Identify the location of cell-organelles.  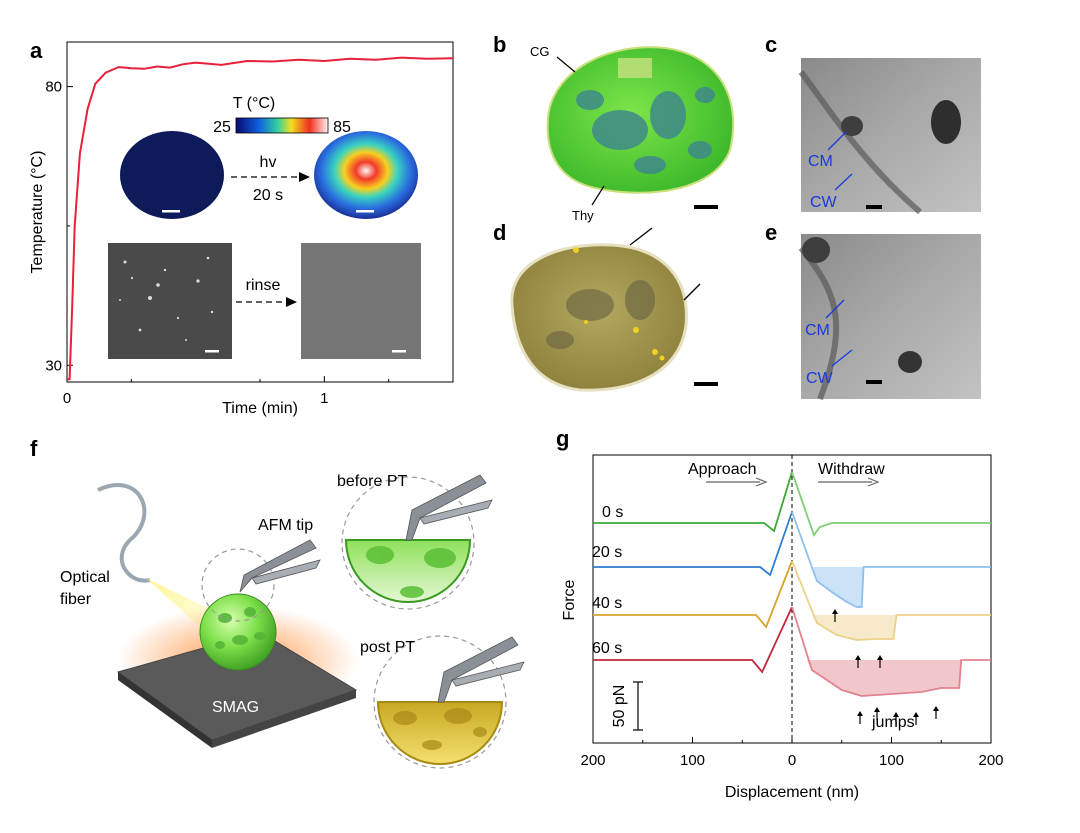
(645, 130).